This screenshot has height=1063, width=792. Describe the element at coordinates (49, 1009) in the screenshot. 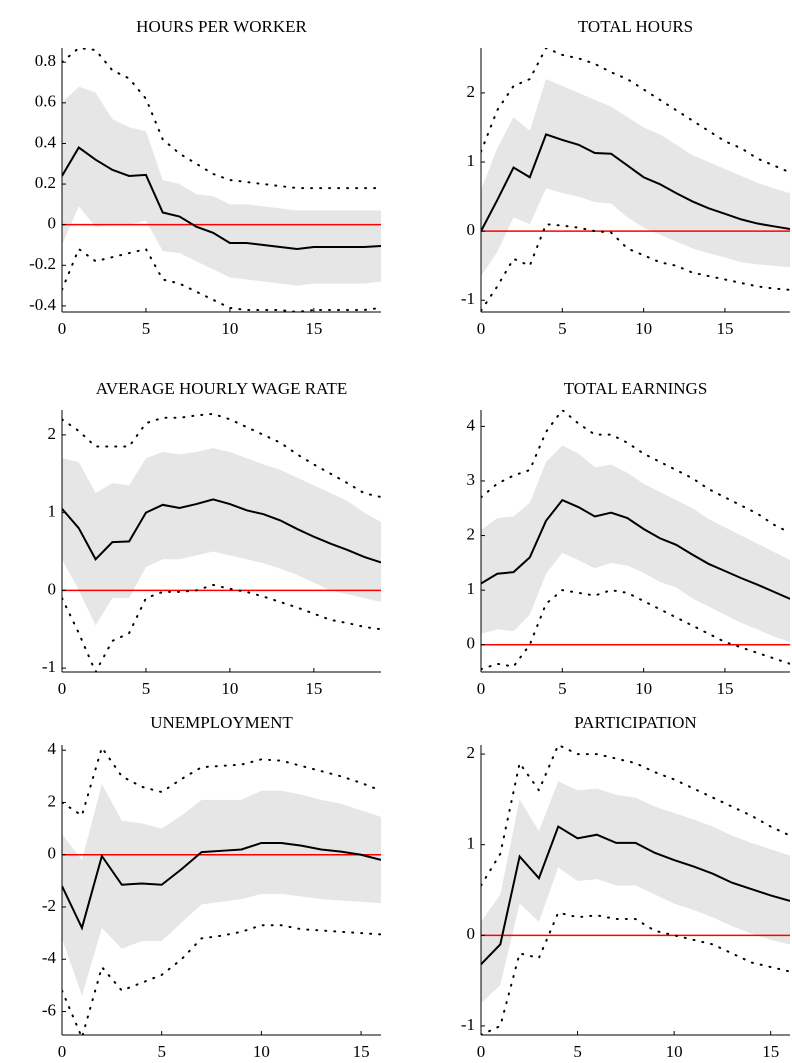

I see `y-tick-label: -6` at that location.